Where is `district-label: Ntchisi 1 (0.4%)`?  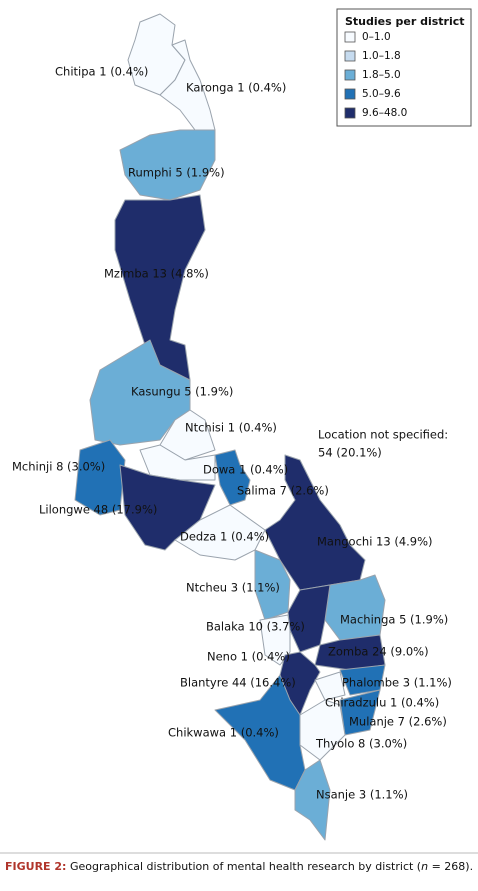
district-label: Ntchisi 1 (0.4%) is located at coordinates (231, 428).